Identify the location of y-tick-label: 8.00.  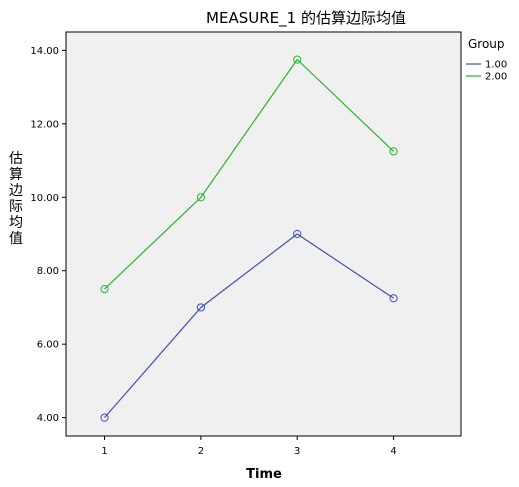
(48, 271).